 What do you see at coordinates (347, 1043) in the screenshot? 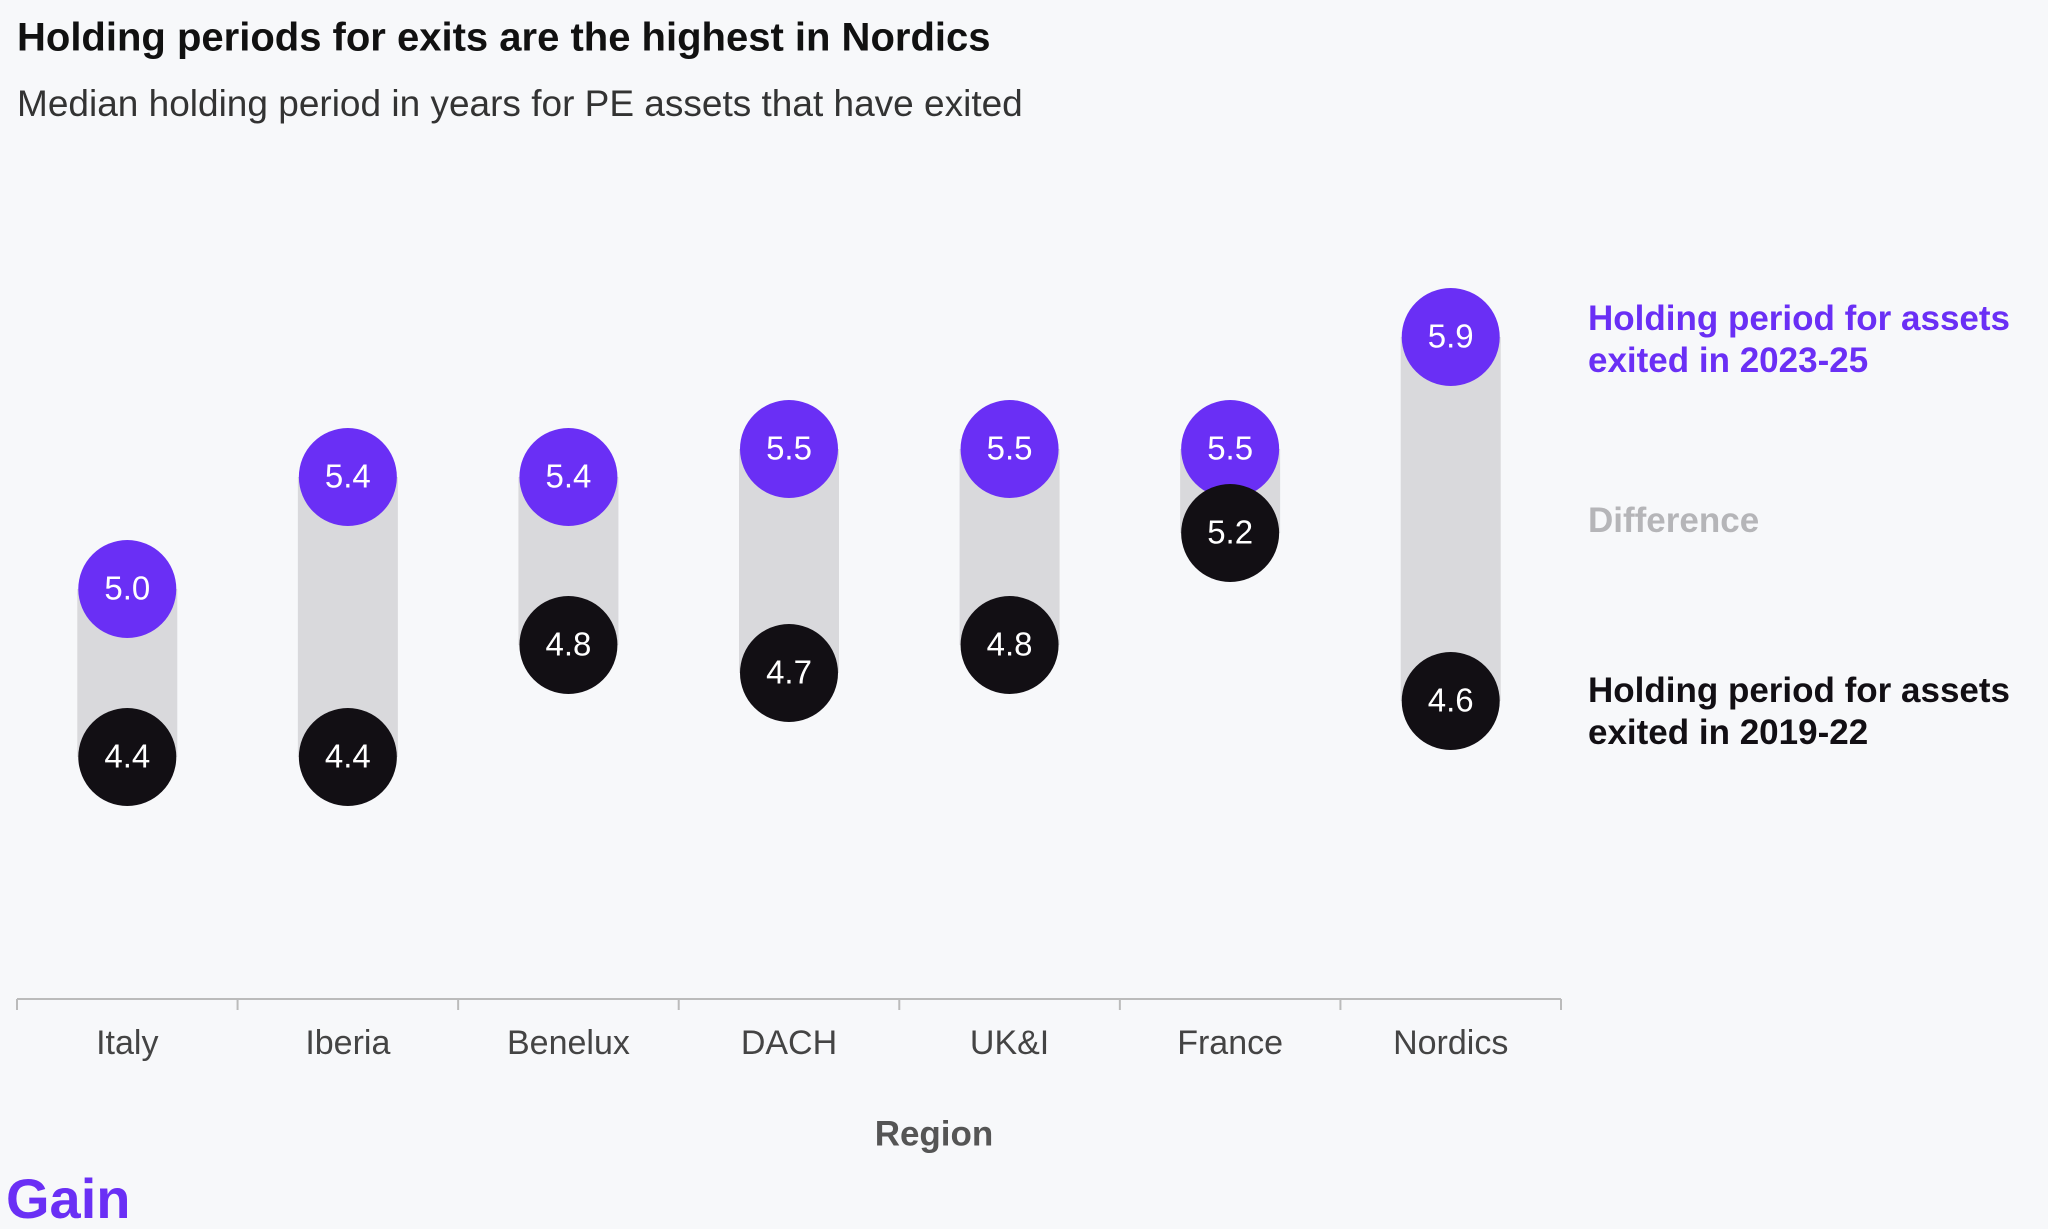
I see `x-tick-label: Iberia` at bounding box center [347, 1043].